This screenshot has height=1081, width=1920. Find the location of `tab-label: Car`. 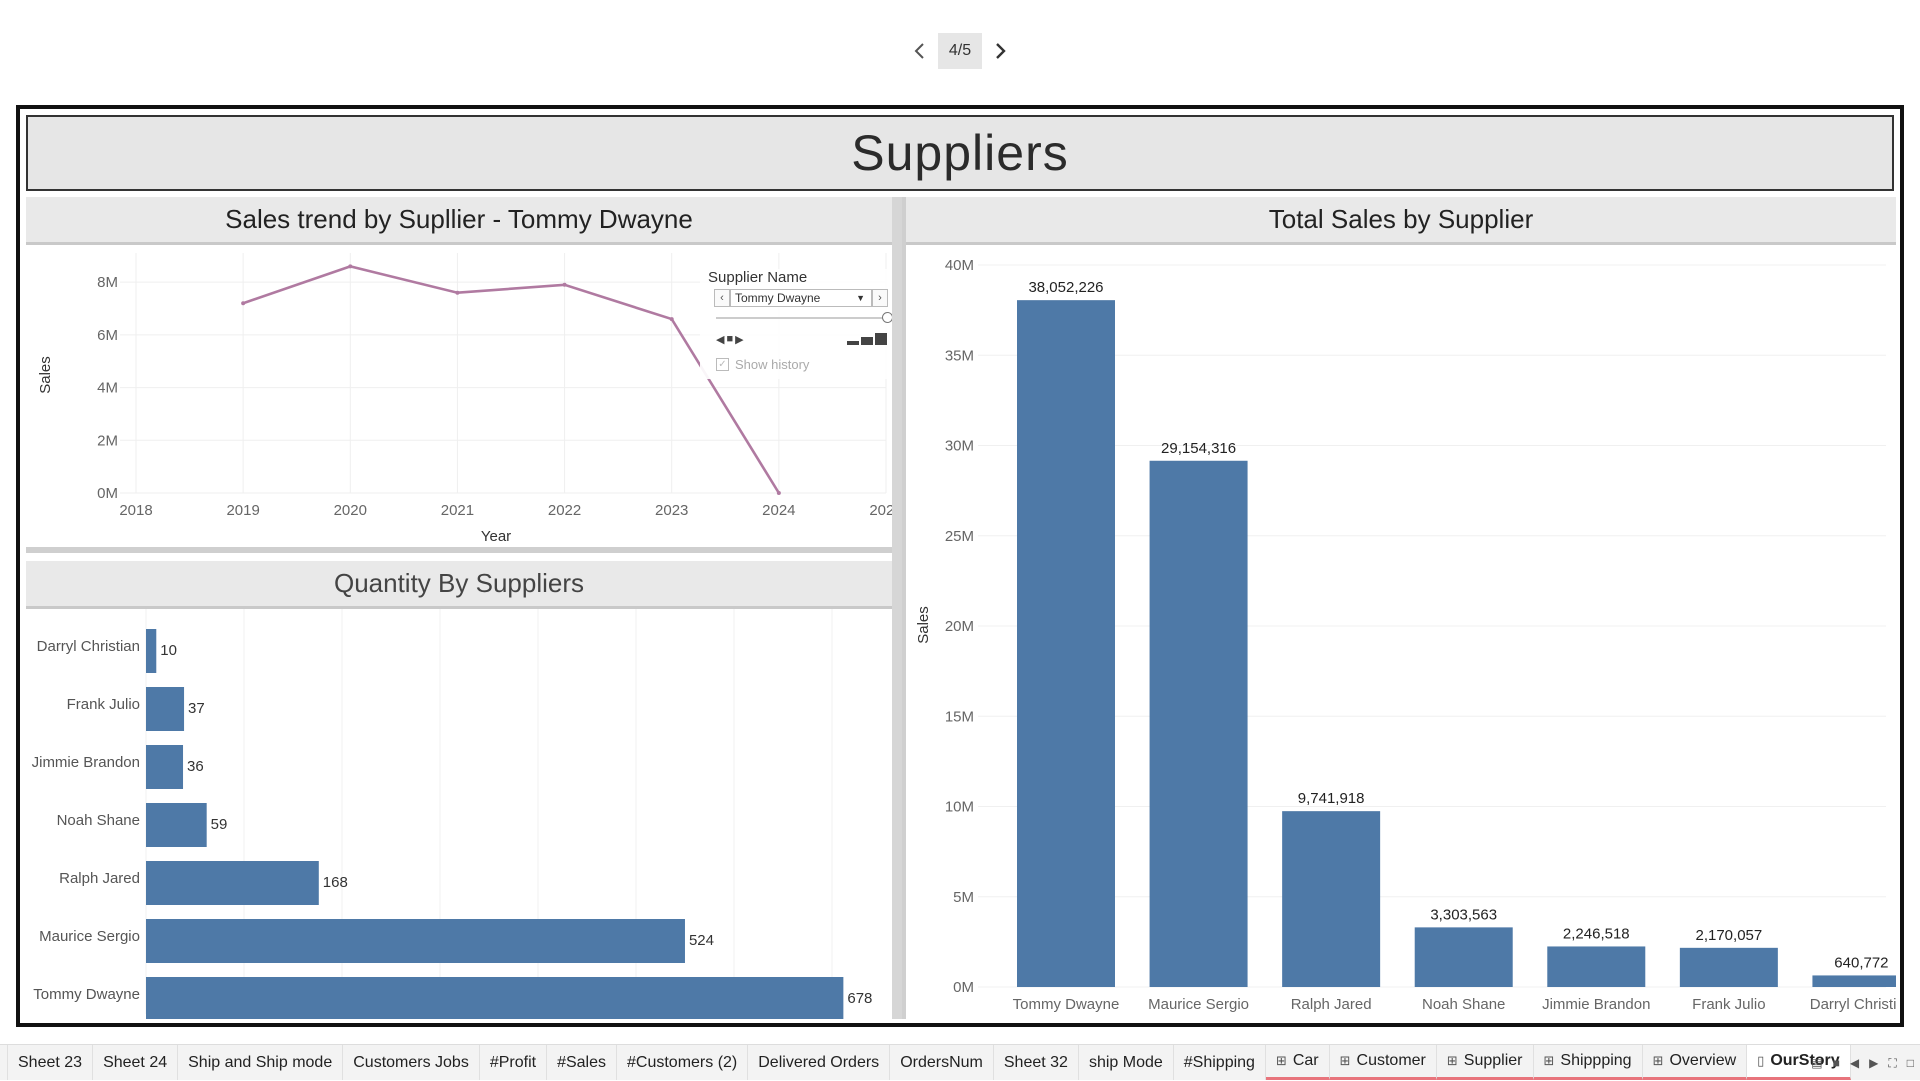

tab-label: Car is located at coordinates (1305, 1060).